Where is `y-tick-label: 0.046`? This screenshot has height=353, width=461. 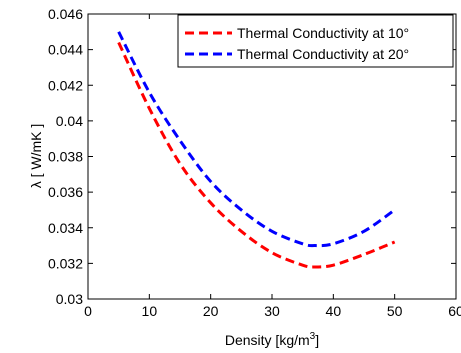 y-tick-label: 0.046 is located at coordinates (65, 14).